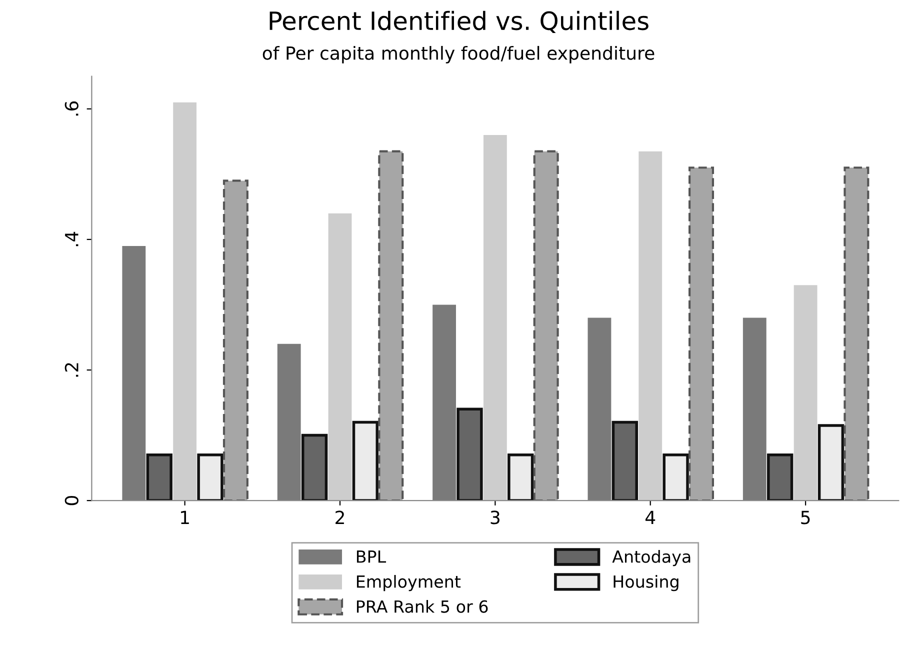 The image size is (917, 663). I want to click on x-tick-label: 5, so click(805, 517).